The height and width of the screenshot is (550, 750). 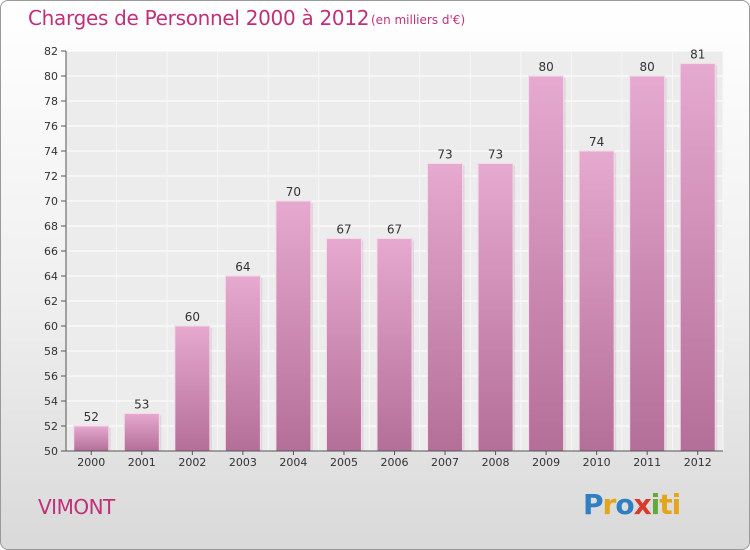 What do you see at coordinates (293, 192) in the screenshot?
I see `data-label: 70` at bounding box center [293, 192].